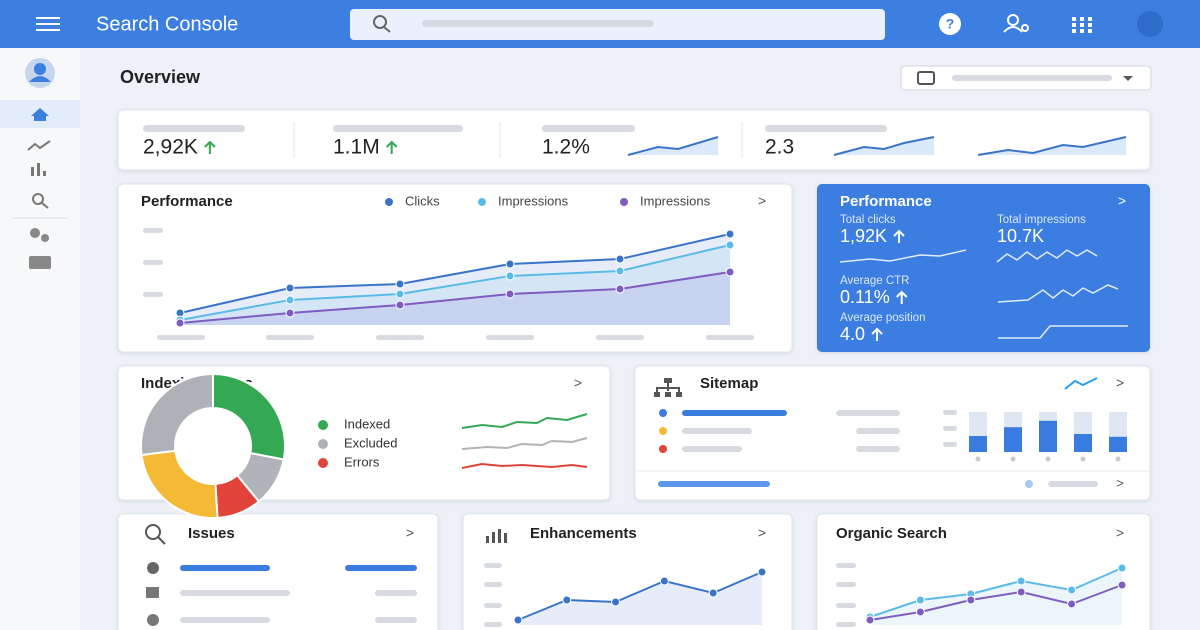  Describe the element at coordinates (863, 236) in the screenshot. I see `summary-value: 1,92K` at that location.